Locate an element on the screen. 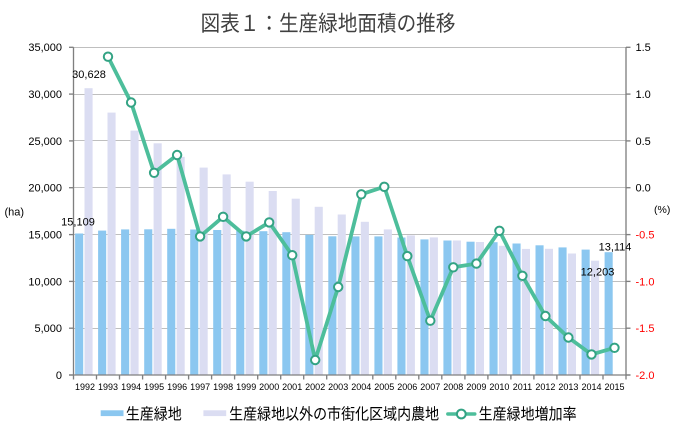 The height and width of the screenshot is (433, 675). svg-text: 2007 is located at coordinates (430, 387).